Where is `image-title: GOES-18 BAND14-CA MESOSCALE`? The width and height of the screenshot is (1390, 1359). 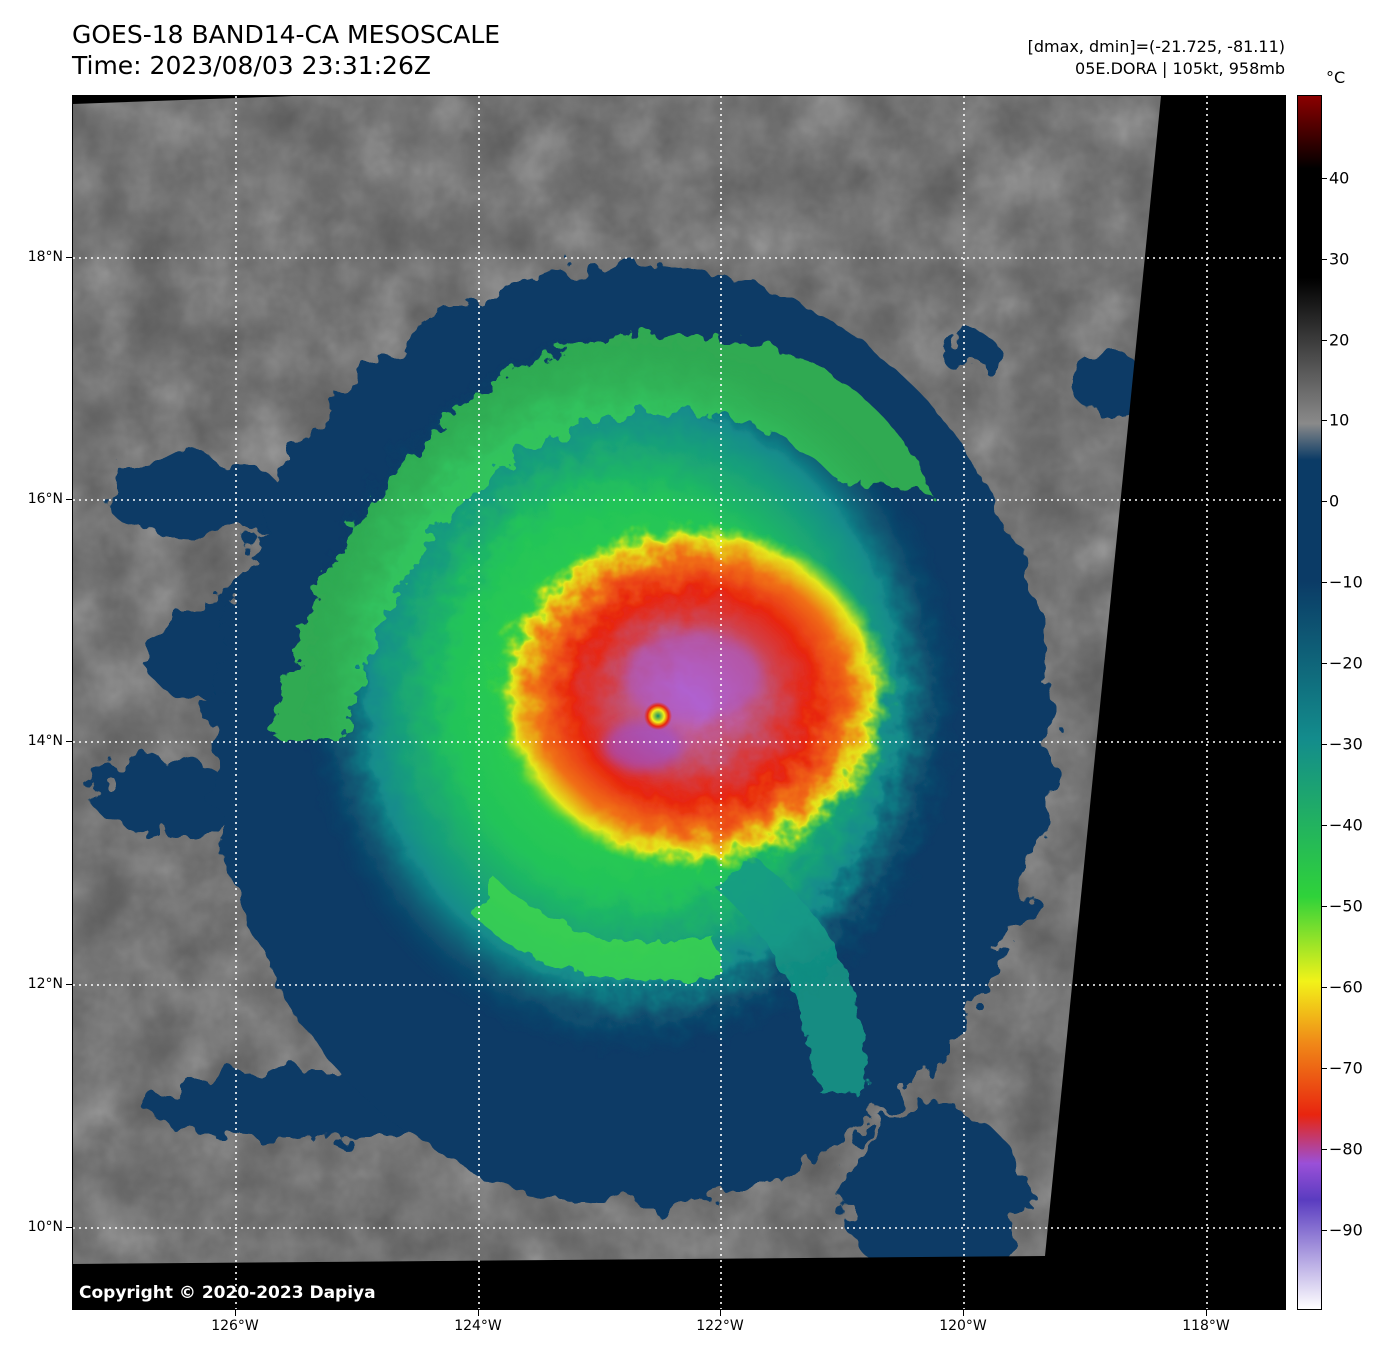
image-title: GOES-18 BAND14-CA MESOSCALE is located at coordinates (286, 34).